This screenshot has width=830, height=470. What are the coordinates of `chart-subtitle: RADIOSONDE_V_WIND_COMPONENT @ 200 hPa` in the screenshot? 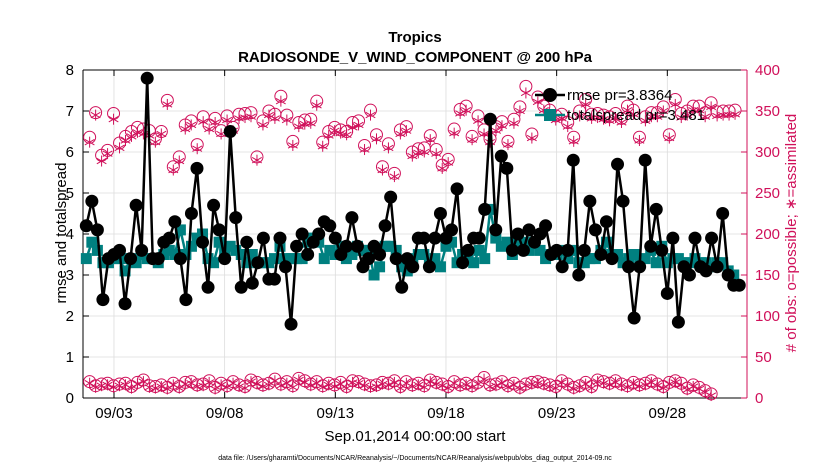 It's located at (415, 57).